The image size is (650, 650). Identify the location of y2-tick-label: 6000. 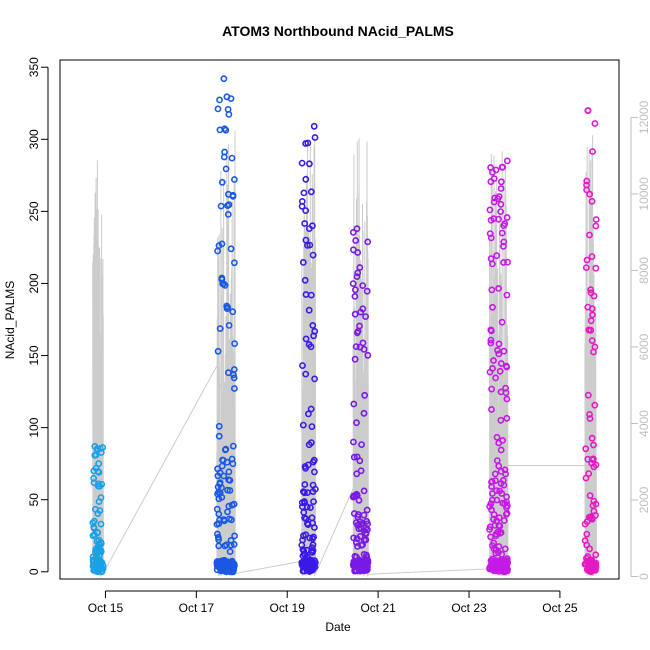
(643, 346).